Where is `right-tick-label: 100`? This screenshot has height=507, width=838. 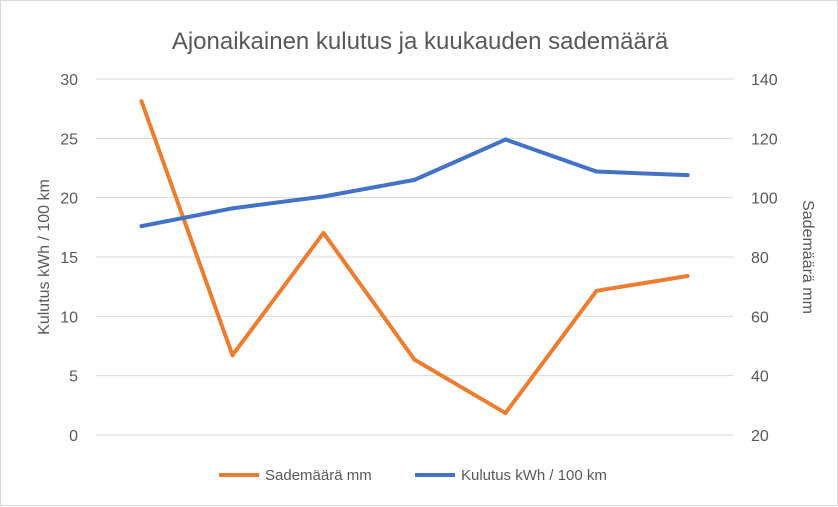
right-tick-label: 100 is located at coordinates (764, 199).